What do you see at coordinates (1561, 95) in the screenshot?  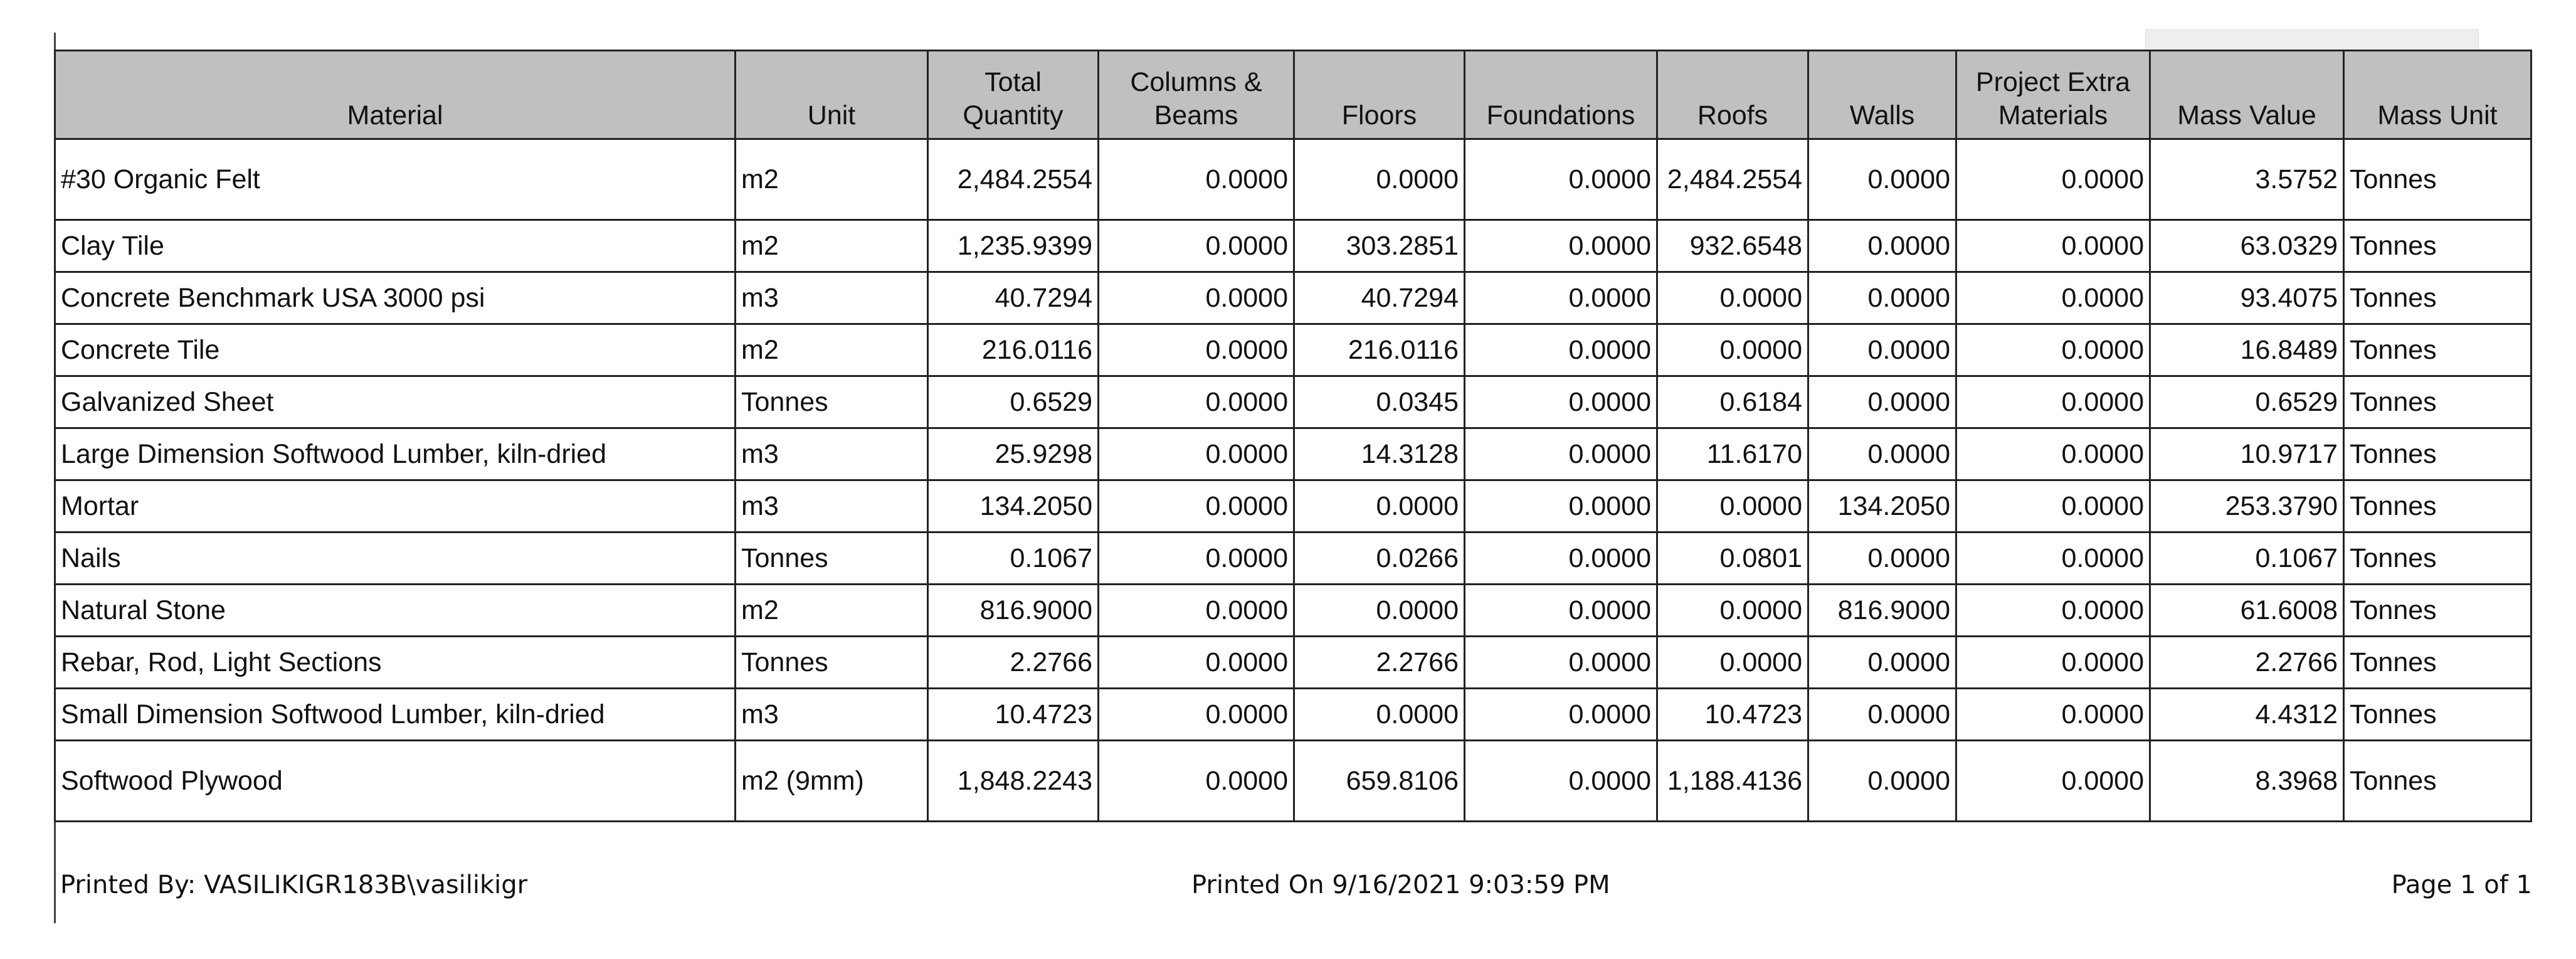 I see `column-header: Foundations` at bounding box center [1561, 95].